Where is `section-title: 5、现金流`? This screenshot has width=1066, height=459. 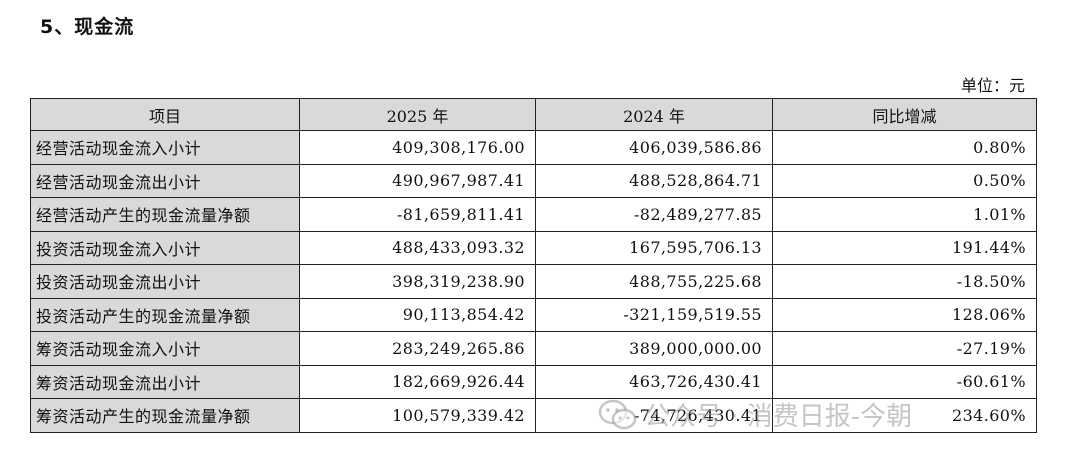
section-title: 5、现金流 is located at coordinates (87, 27).